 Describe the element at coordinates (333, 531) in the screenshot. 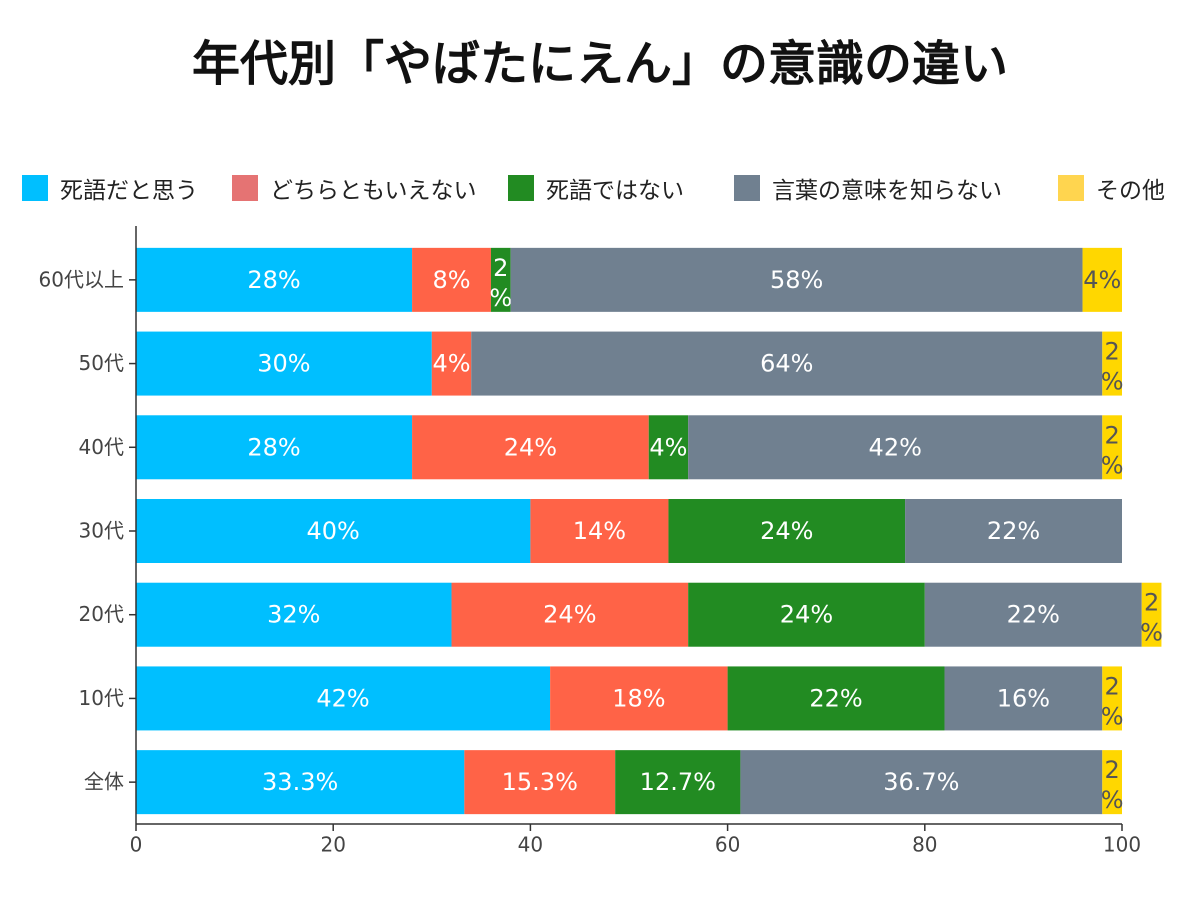

I see `data-label: 40%` at that location.